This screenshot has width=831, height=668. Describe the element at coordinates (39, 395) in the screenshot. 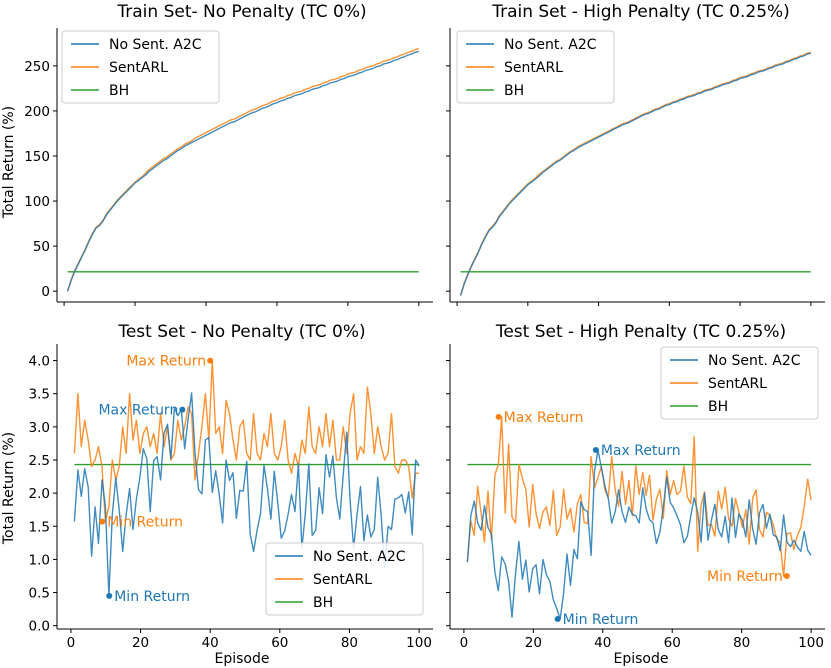

I see `y-tick-label: 3.5` at that location.